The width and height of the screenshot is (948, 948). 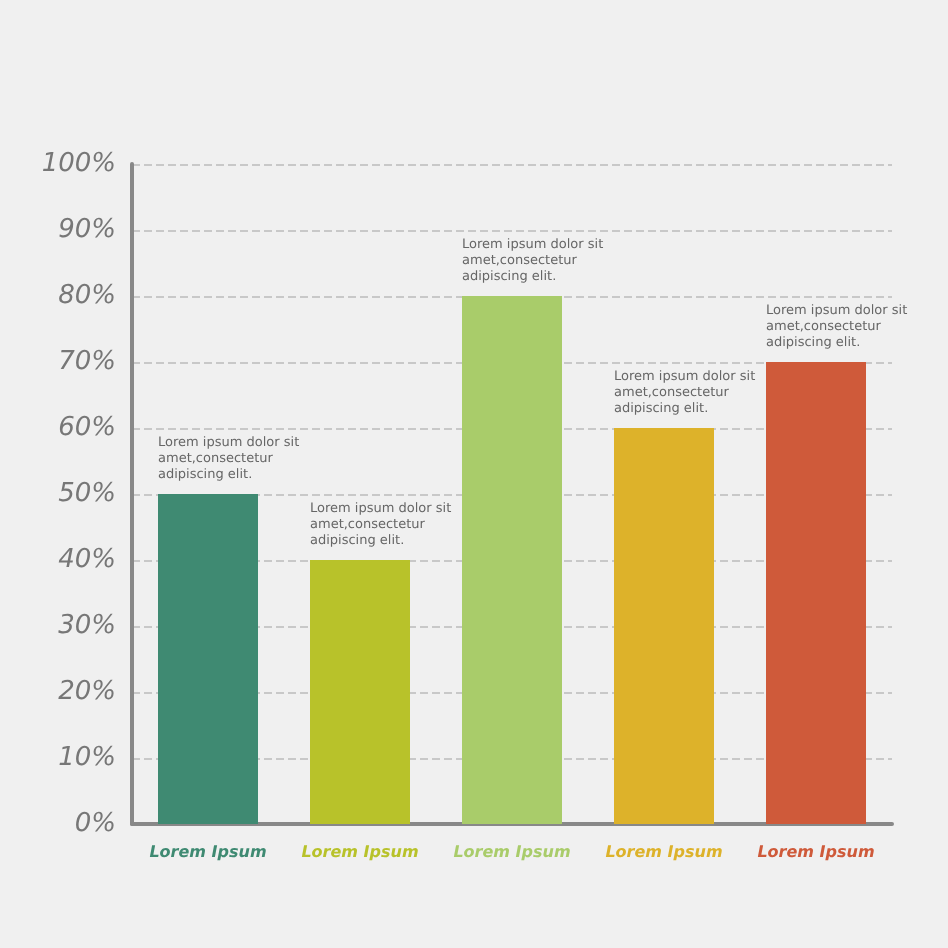 I want to click on y-tick-label: 90%, so click(x=87, y=230).